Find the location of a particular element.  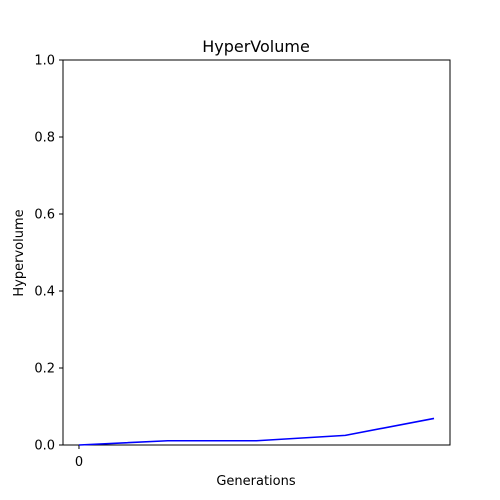

x-axis-ticks: 0 is located at coordinates (79, 457).